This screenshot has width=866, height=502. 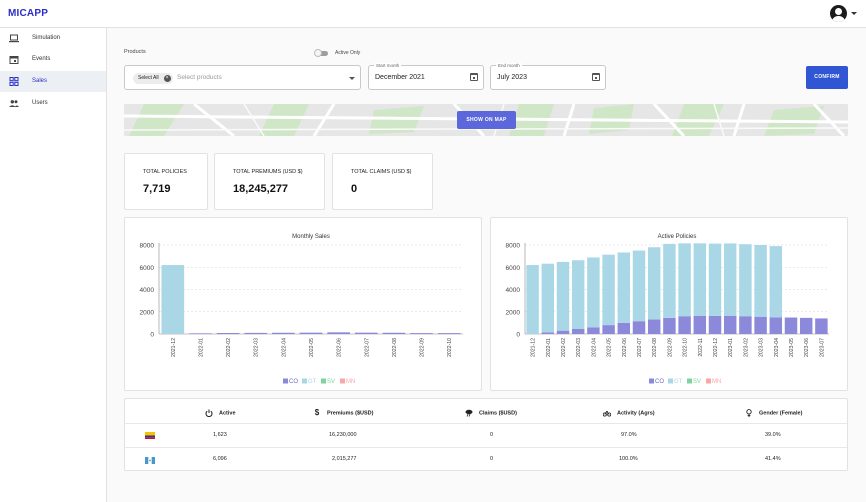 I want to click on confirm-button: CONFIRM, so click(x=827, y=77).